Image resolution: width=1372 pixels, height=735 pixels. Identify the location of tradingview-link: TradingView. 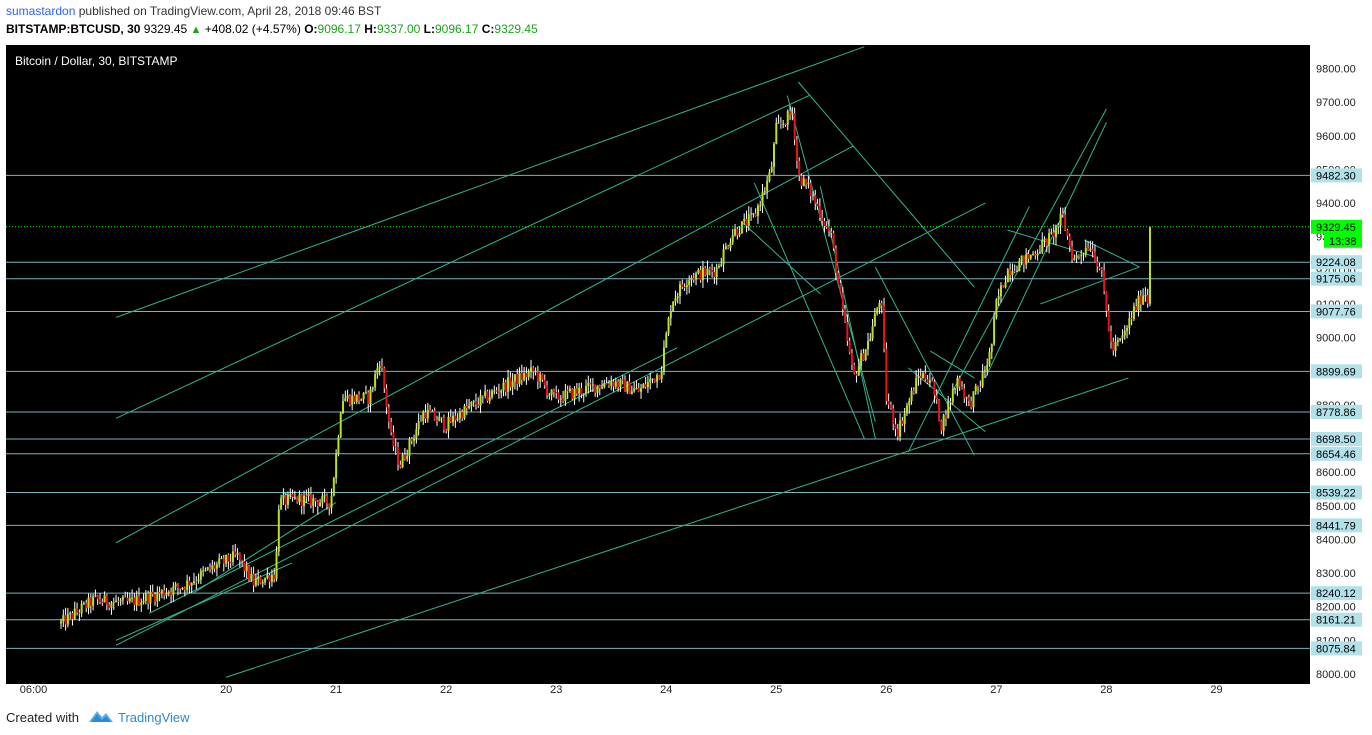
(154, 717).